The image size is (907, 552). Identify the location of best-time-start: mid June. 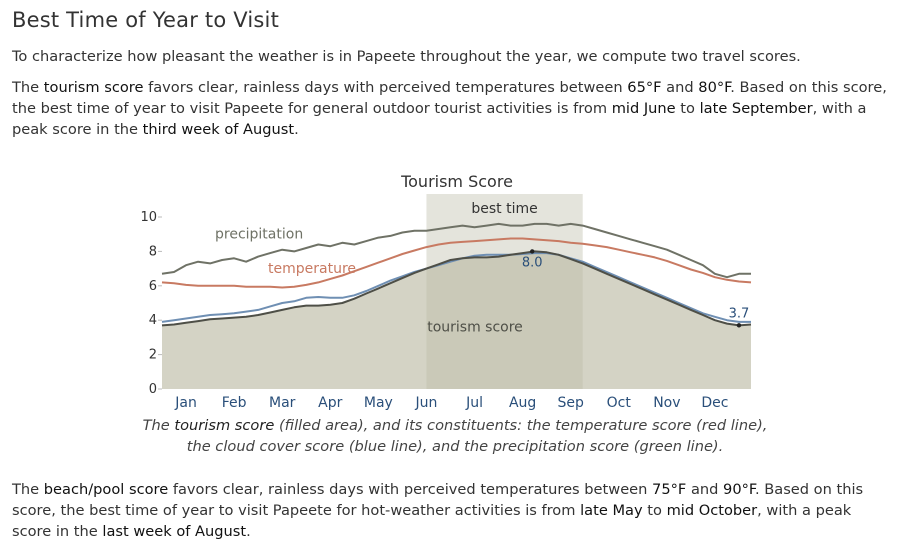
(643, 108).